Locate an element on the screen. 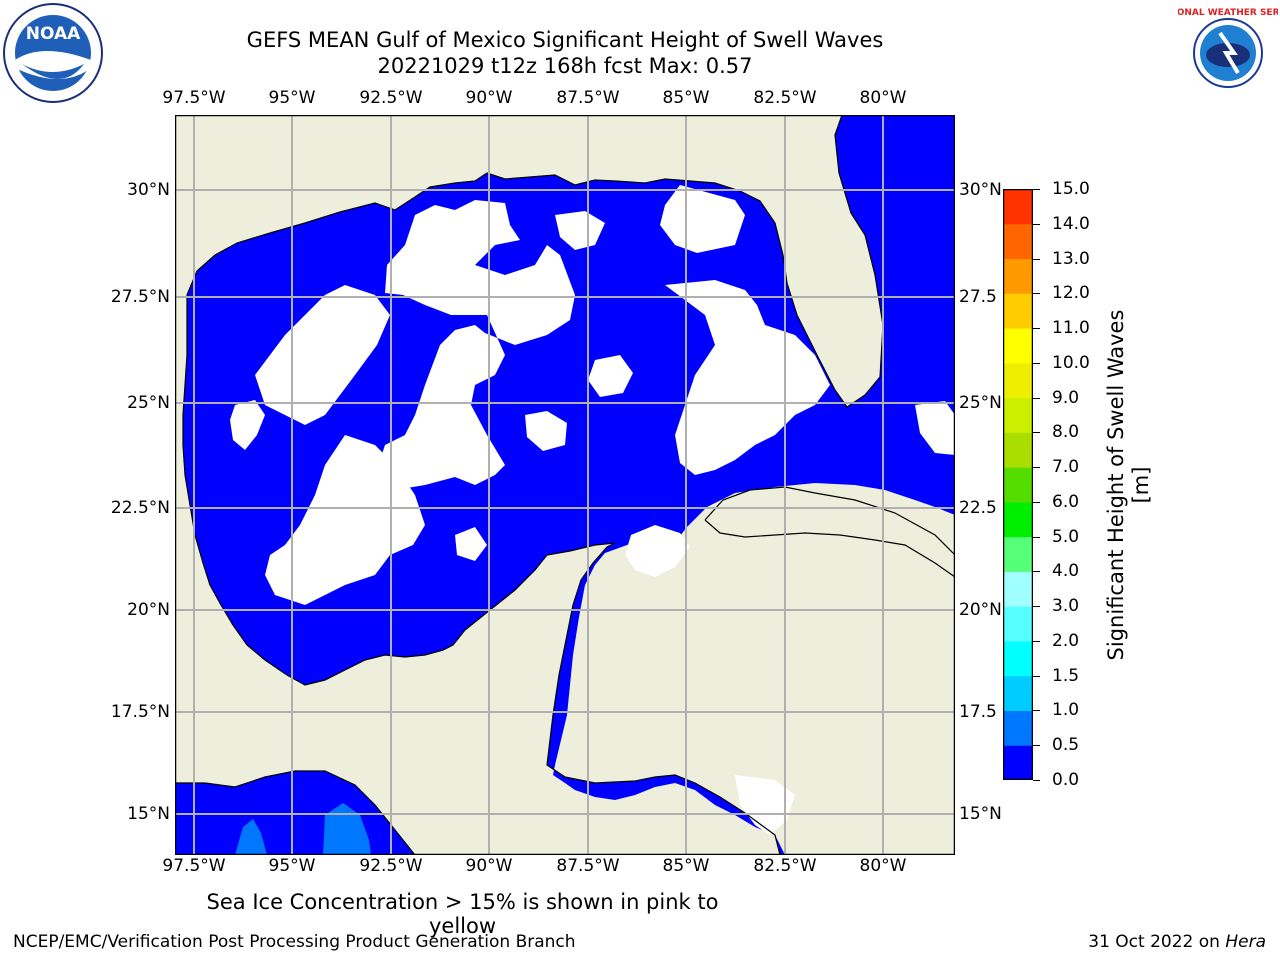 This screenshot has height=960, width=1280. lat-tick-label-left: 17.5°N is located at coordinates (140, 712).